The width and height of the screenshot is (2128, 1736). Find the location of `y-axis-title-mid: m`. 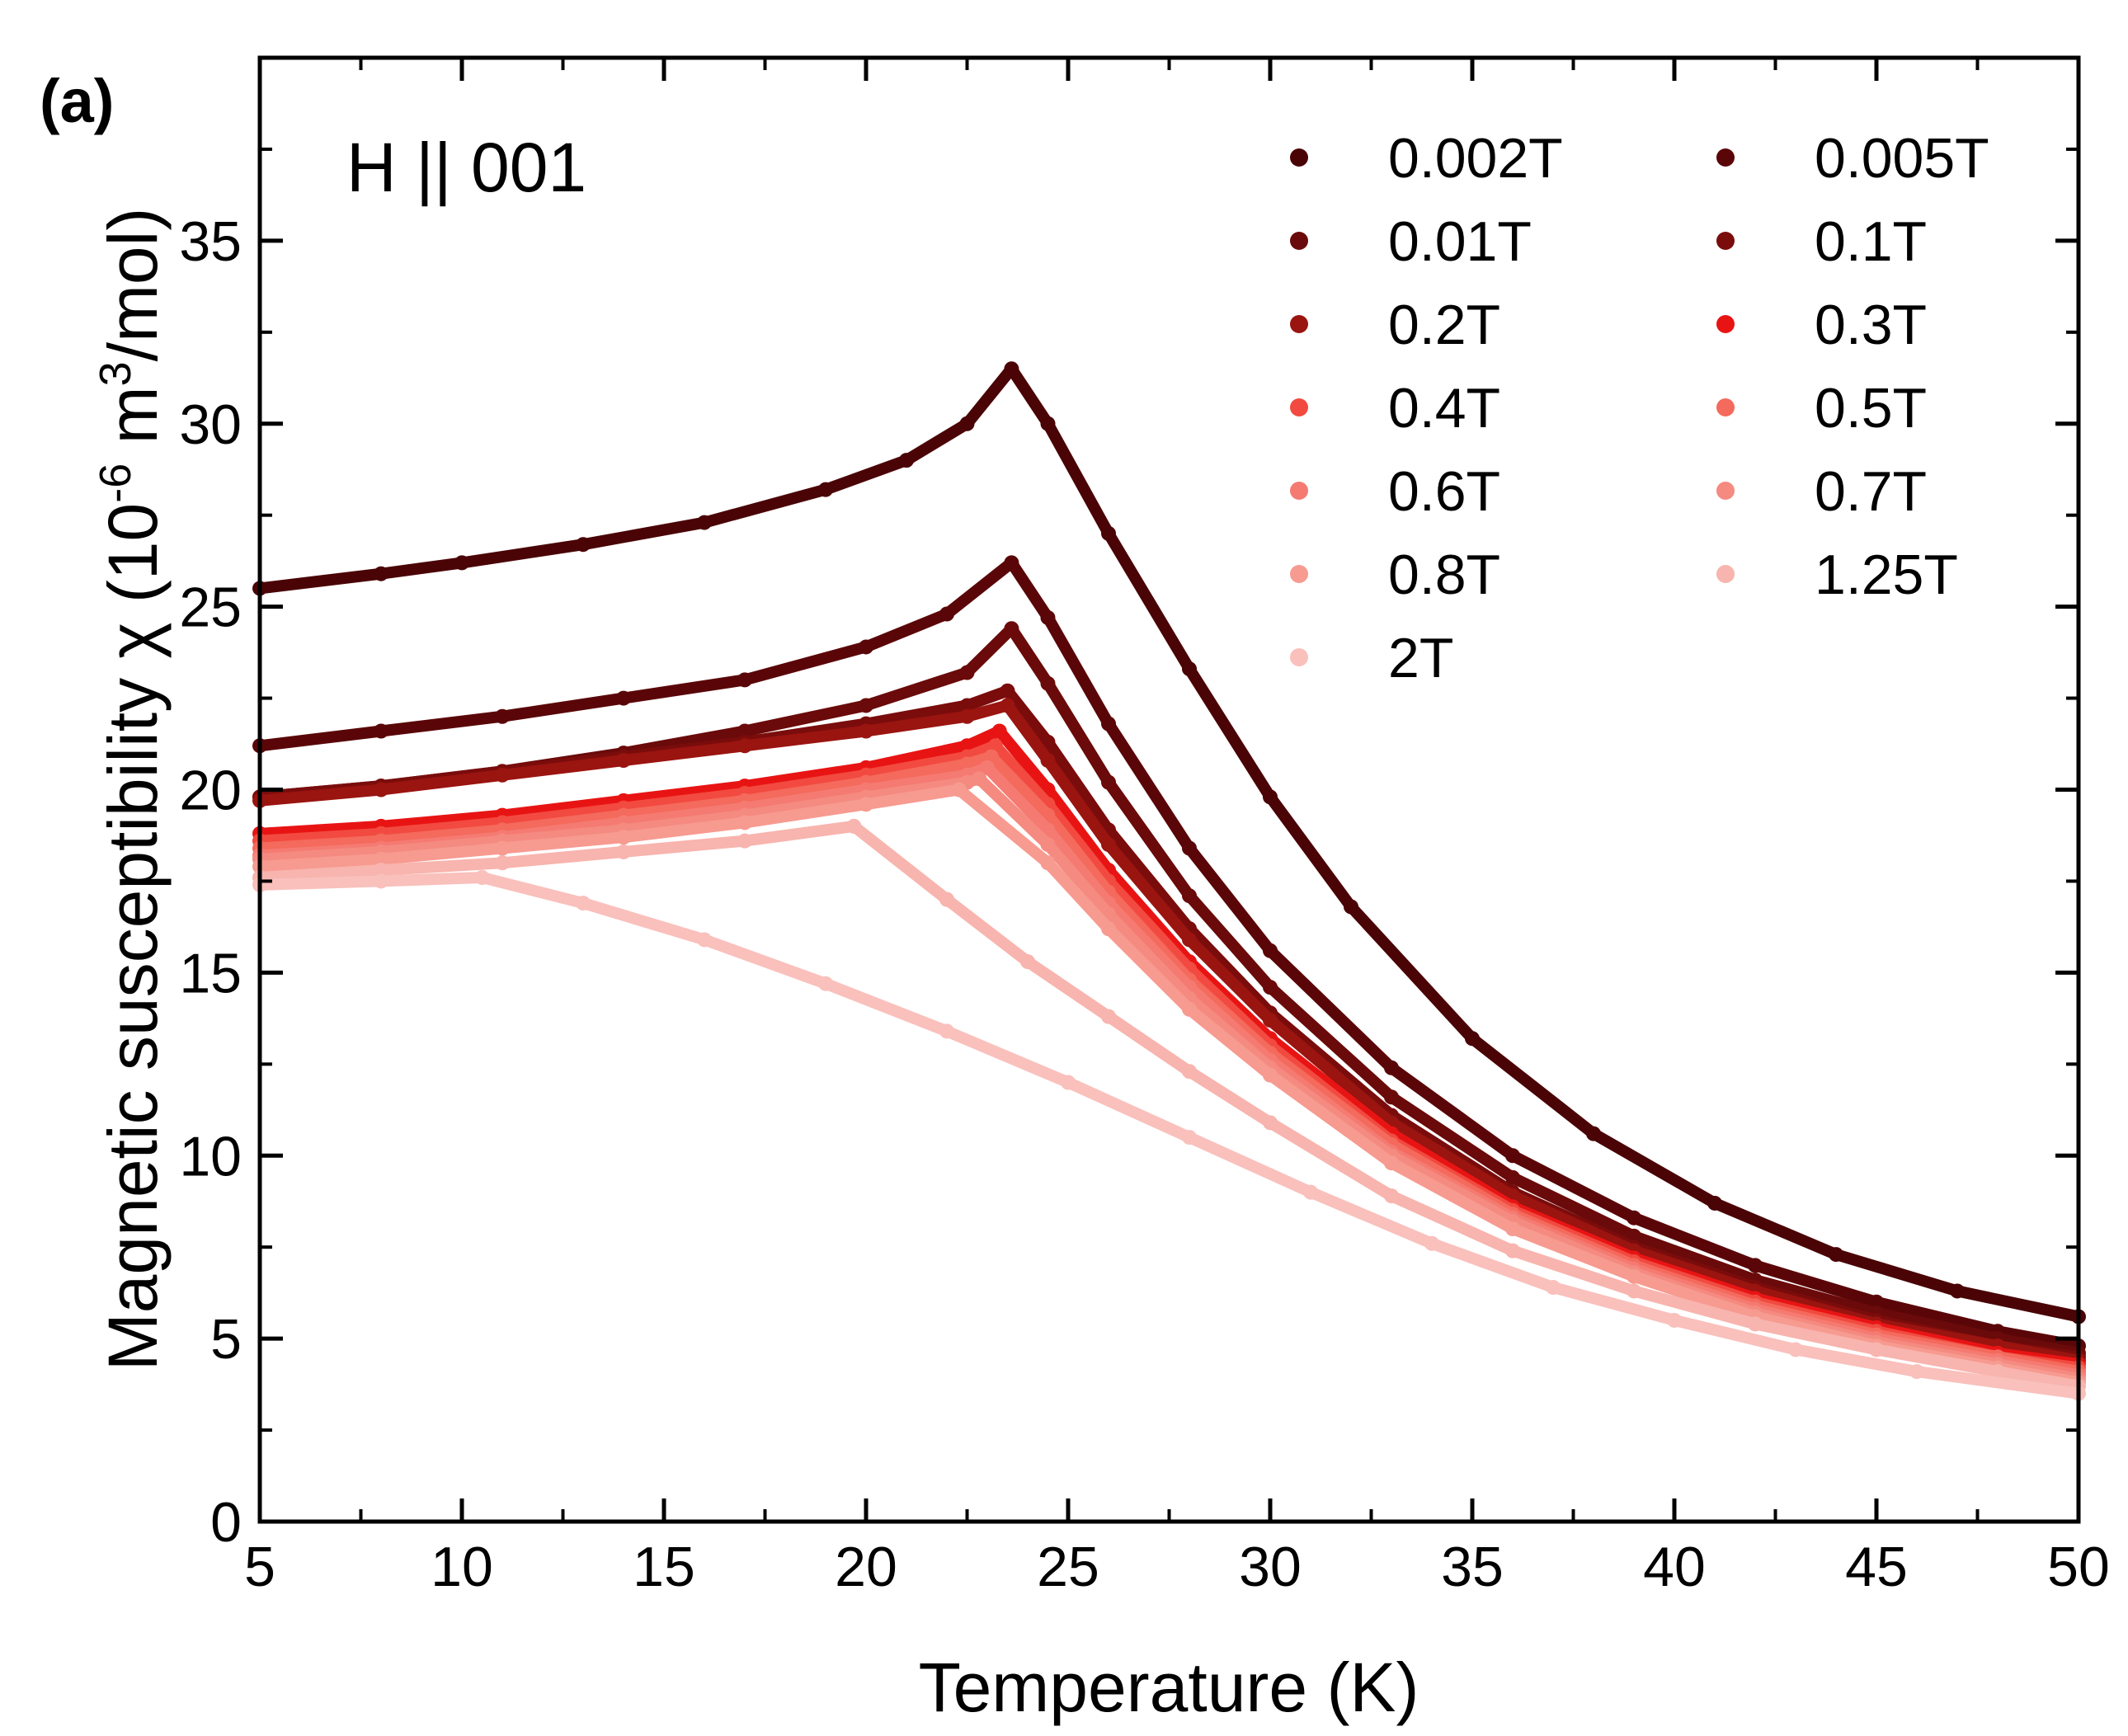

y-axis-title-mid: m is located at coordinates (133, 424).